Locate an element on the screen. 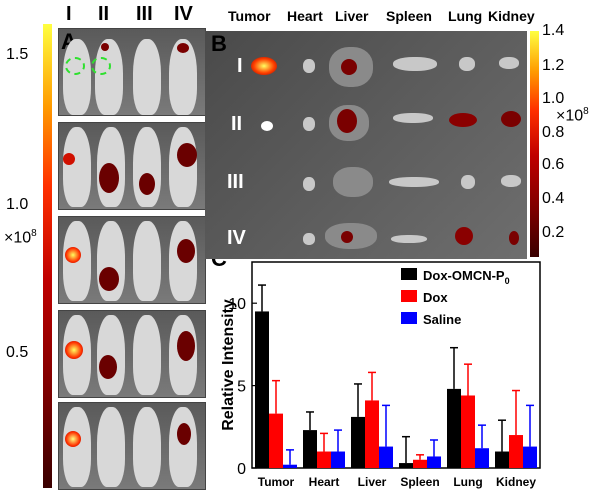 This screenshot has height=494, width=602. panel-b-colorbar is located at coordinates (534, 144).